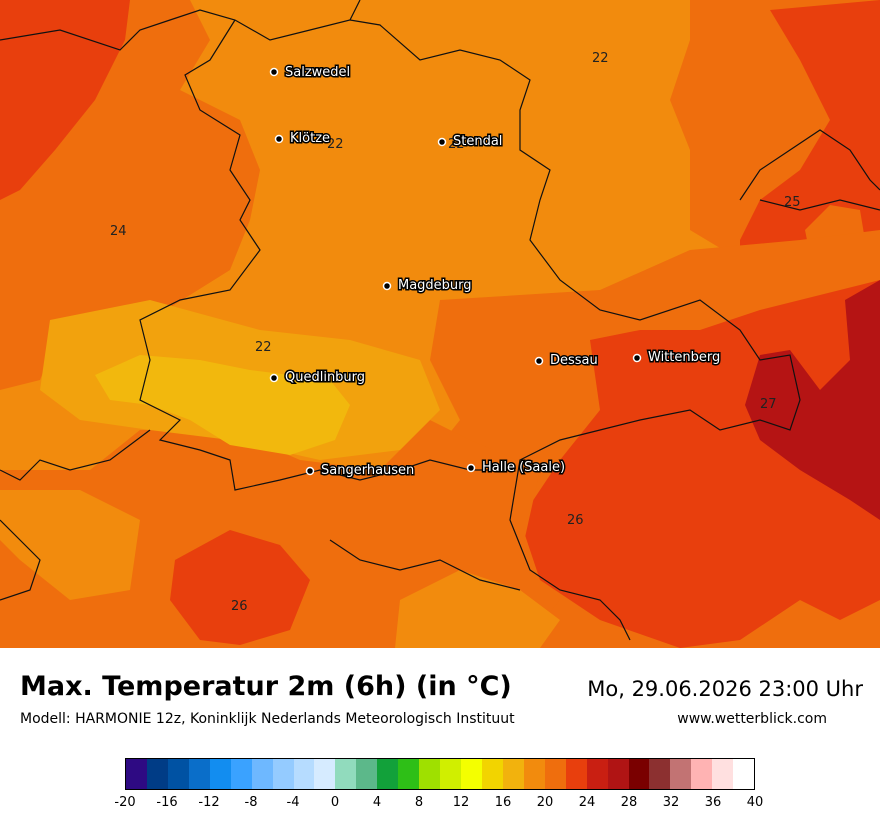 The width and height of the screenshot is (880, 830). What do you see at coordinates (440, 805) in the screenshot?
I see `legend-ticks: -20 -16 -12 -8 -4 0 4 8 12 16 20 24 28 32 36 40` at bounding box center [440, 805].